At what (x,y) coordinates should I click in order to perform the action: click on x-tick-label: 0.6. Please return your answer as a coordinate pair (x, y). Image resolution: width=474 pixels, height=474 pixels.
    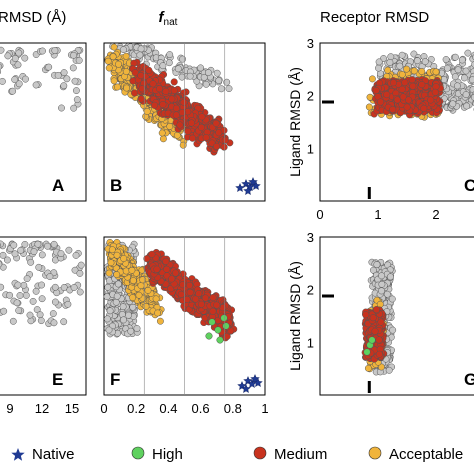
    Looking at the image, I should click on (201, 408).